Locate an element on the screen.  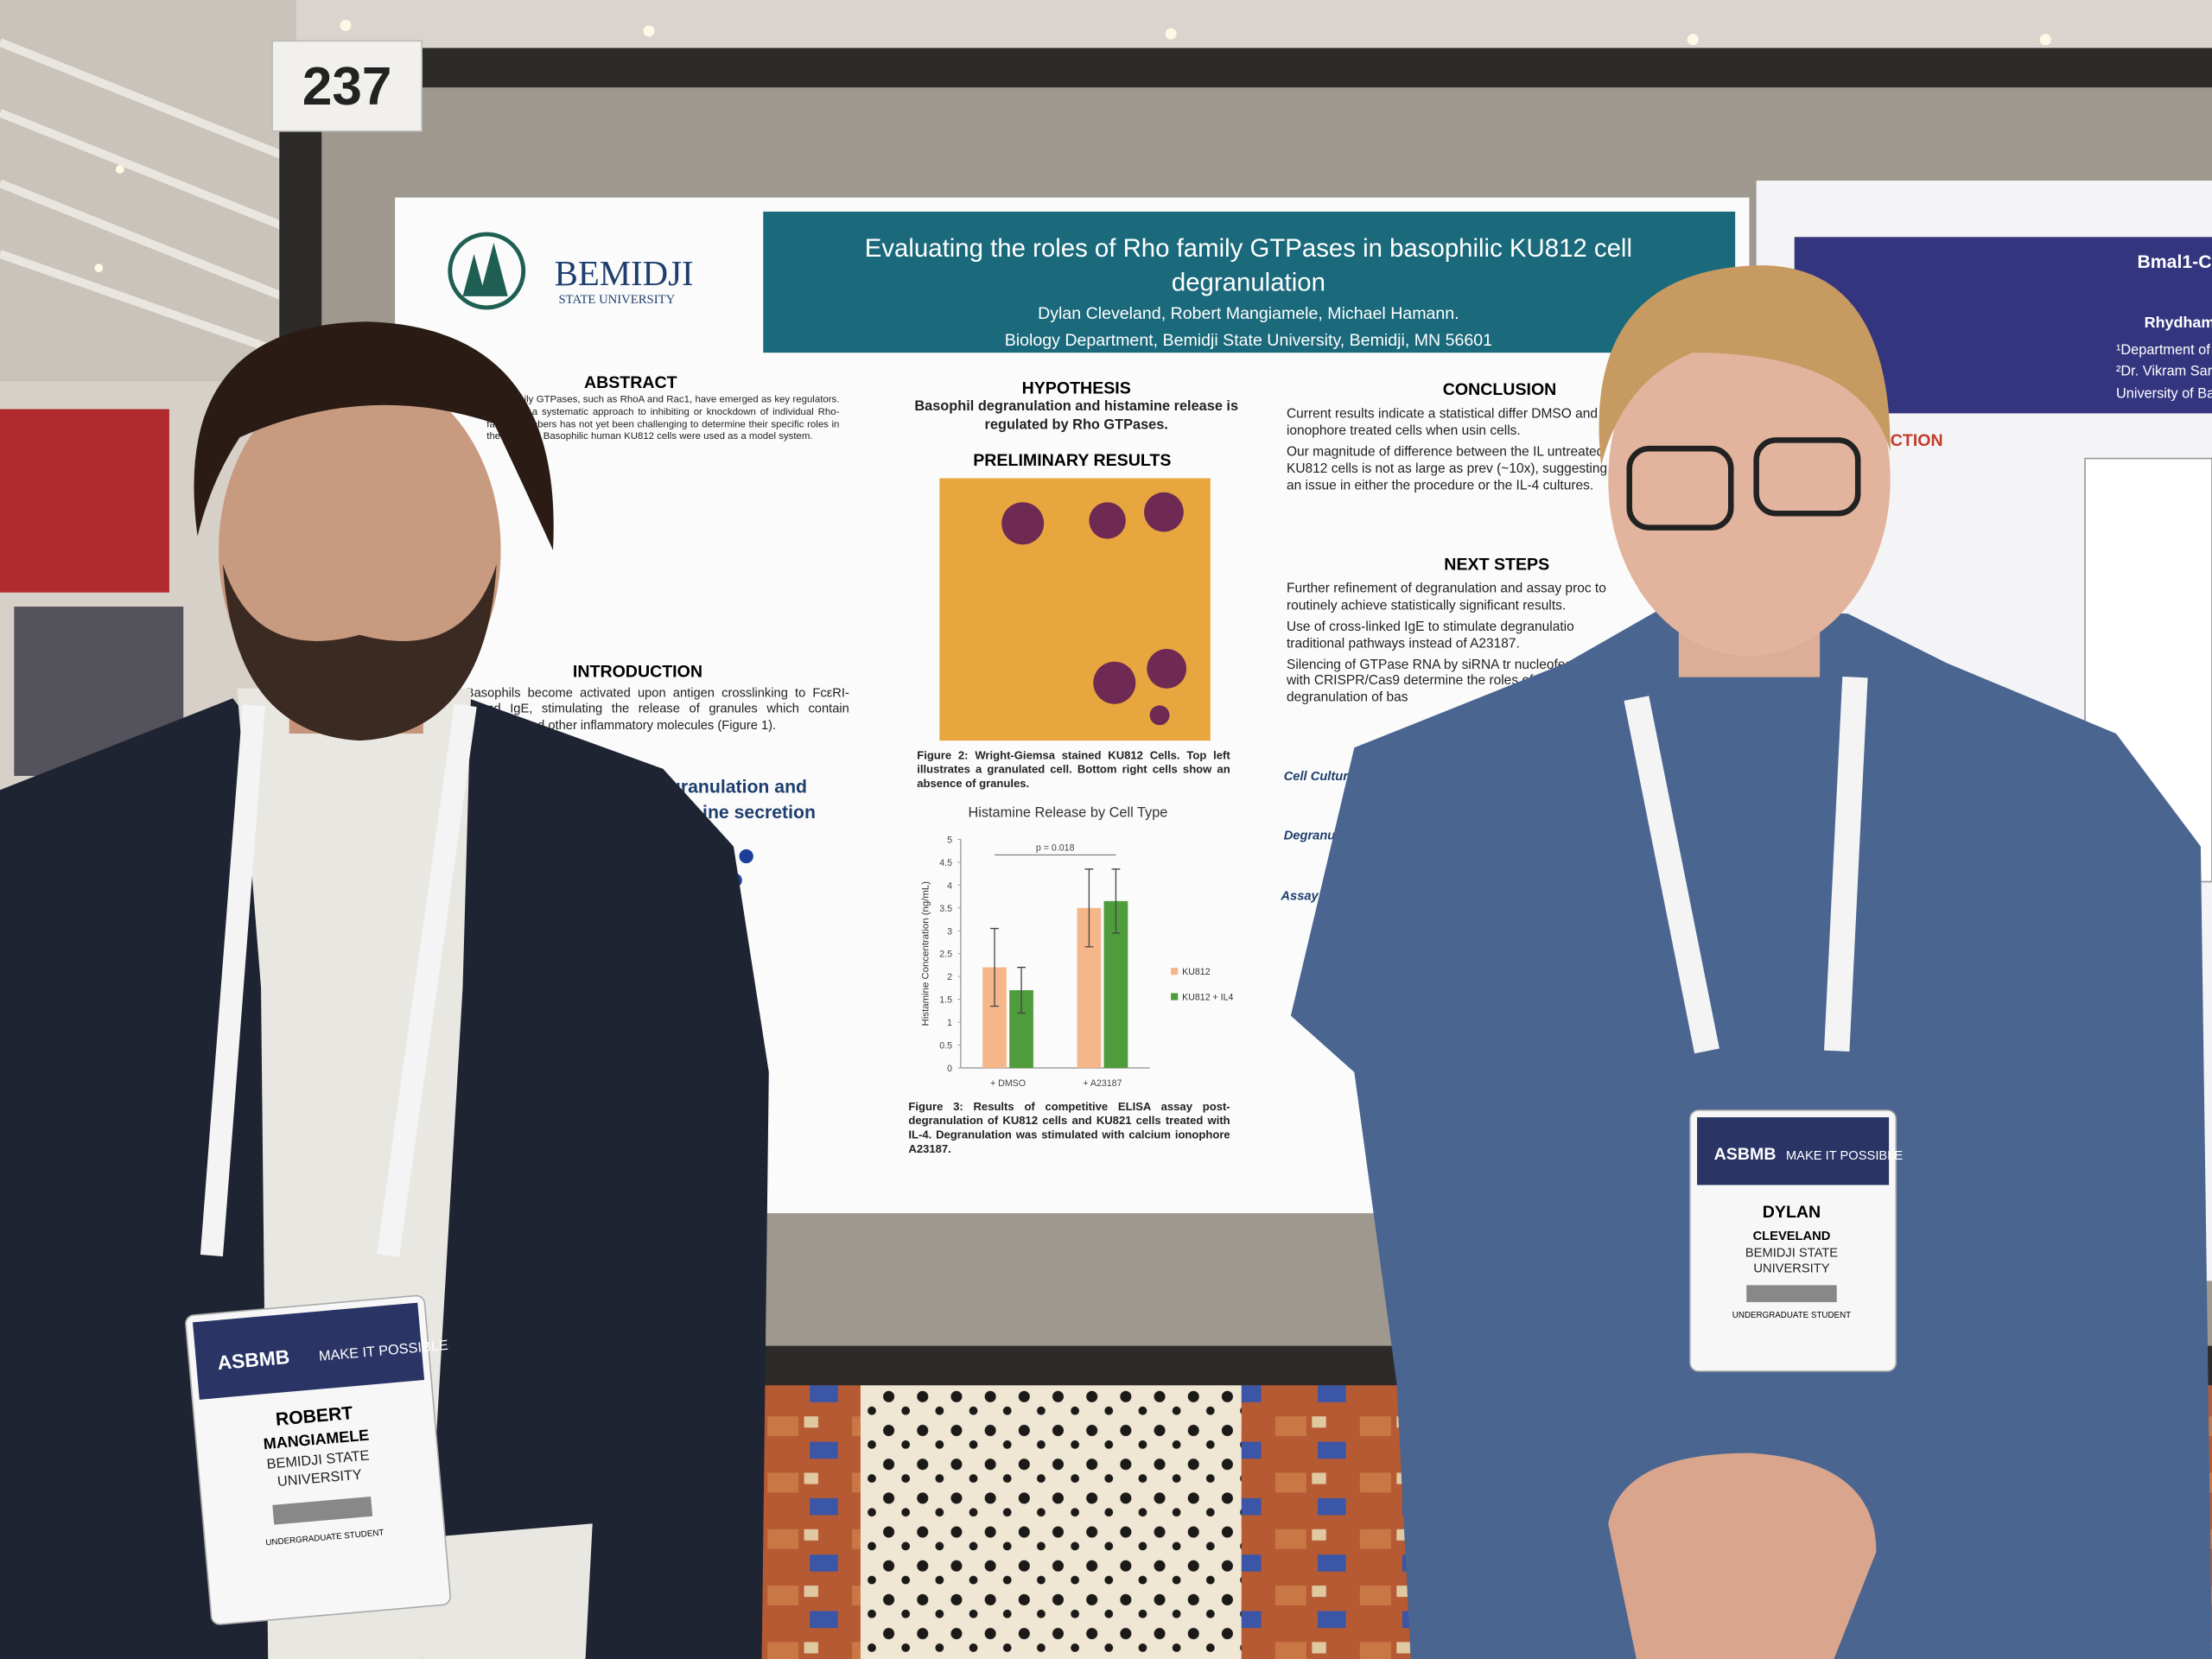
booth-sign is located at coordinates (347, 86).